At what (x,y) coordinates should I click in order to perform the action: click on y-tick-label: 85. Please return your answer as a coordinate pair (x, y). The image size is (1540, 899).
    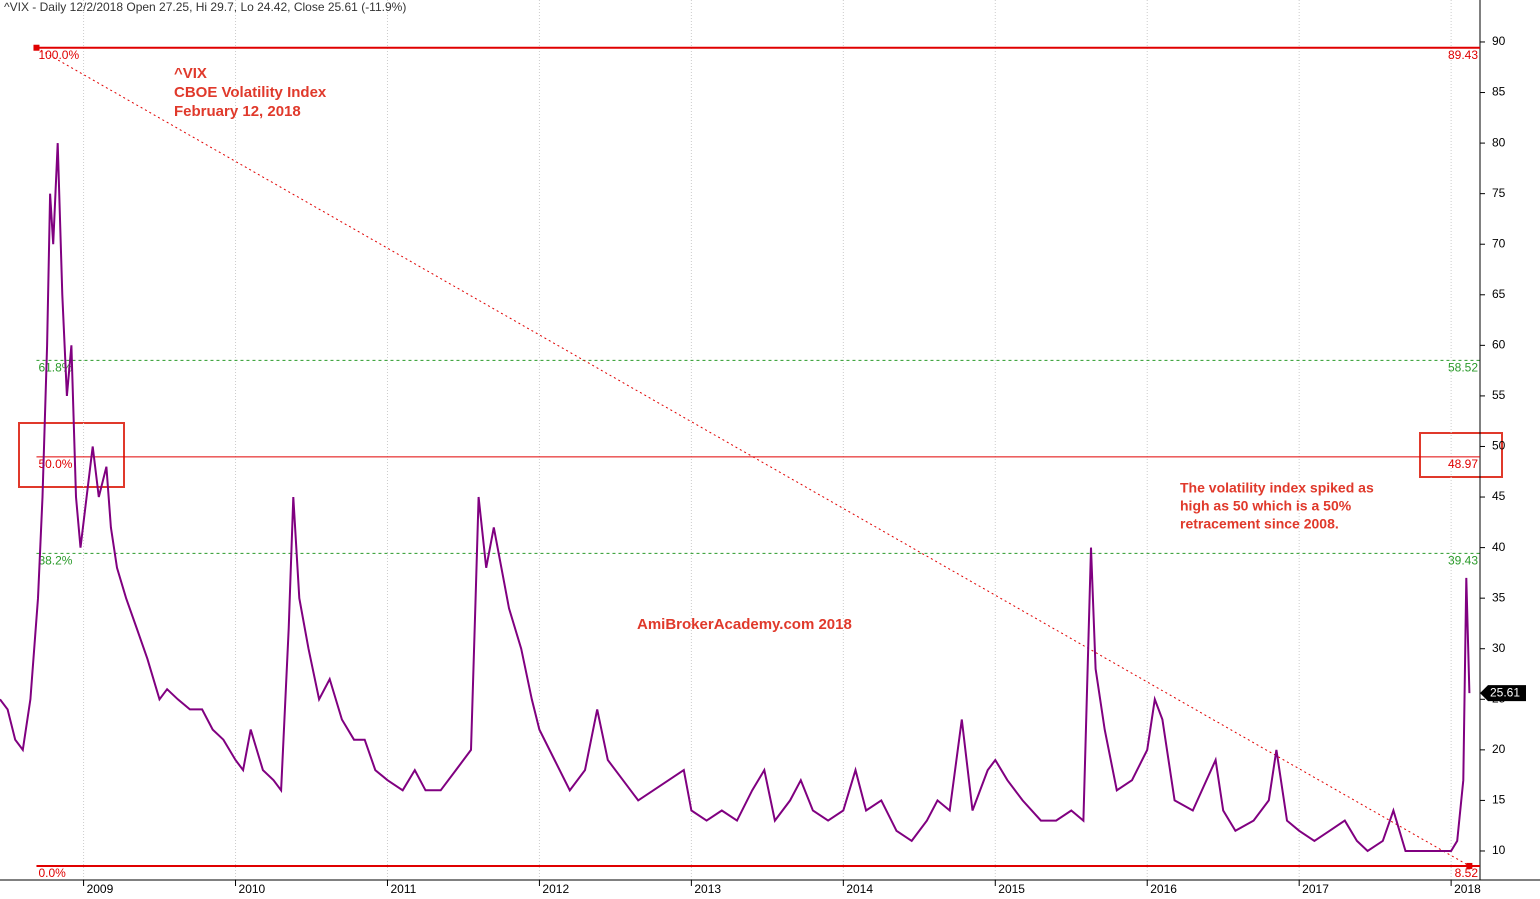
    Looking at the image, I should click on (1499, 92).